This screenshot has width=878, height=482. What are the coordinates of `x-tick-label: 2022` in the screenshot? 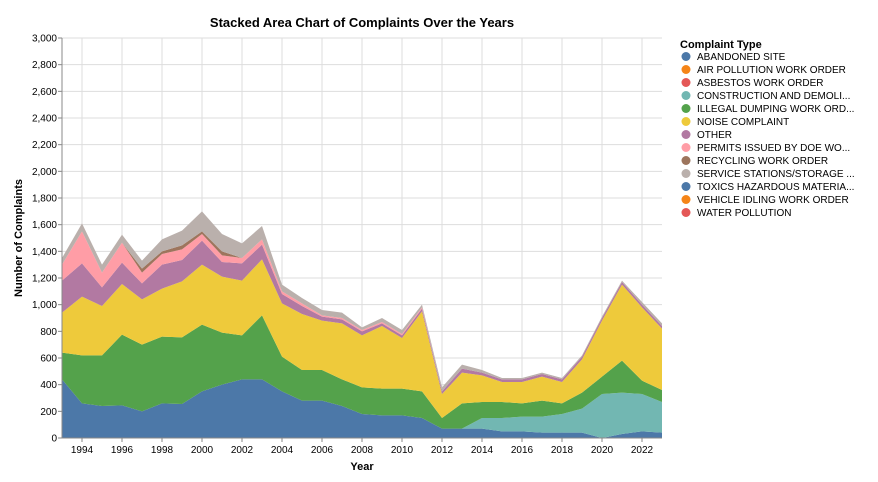 It's located at (642, 450).